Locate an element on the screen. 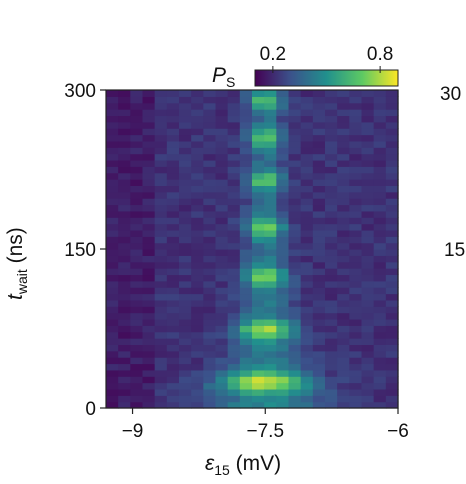 The width and height of the screenshot is (466, 484). y-tick-label: 0 is located at coordinates (90, 409).